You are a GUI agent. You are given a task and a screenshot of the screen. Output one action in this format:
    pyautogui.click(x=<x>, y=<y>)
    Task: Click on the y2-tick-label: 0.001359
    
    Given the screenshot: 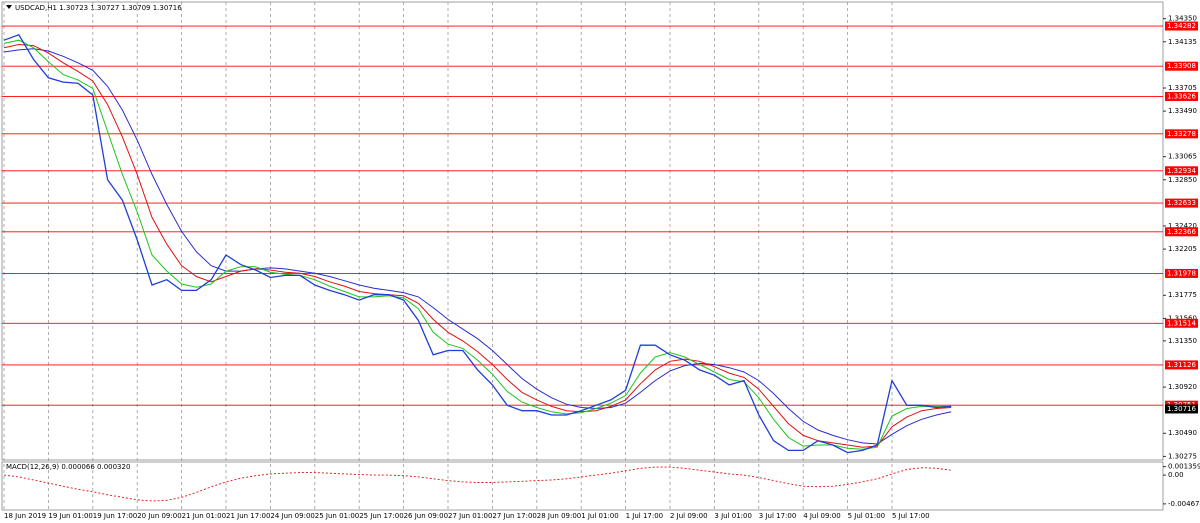 What is the action you would take?
    pyautogui.click(x=1184, y=467)
    